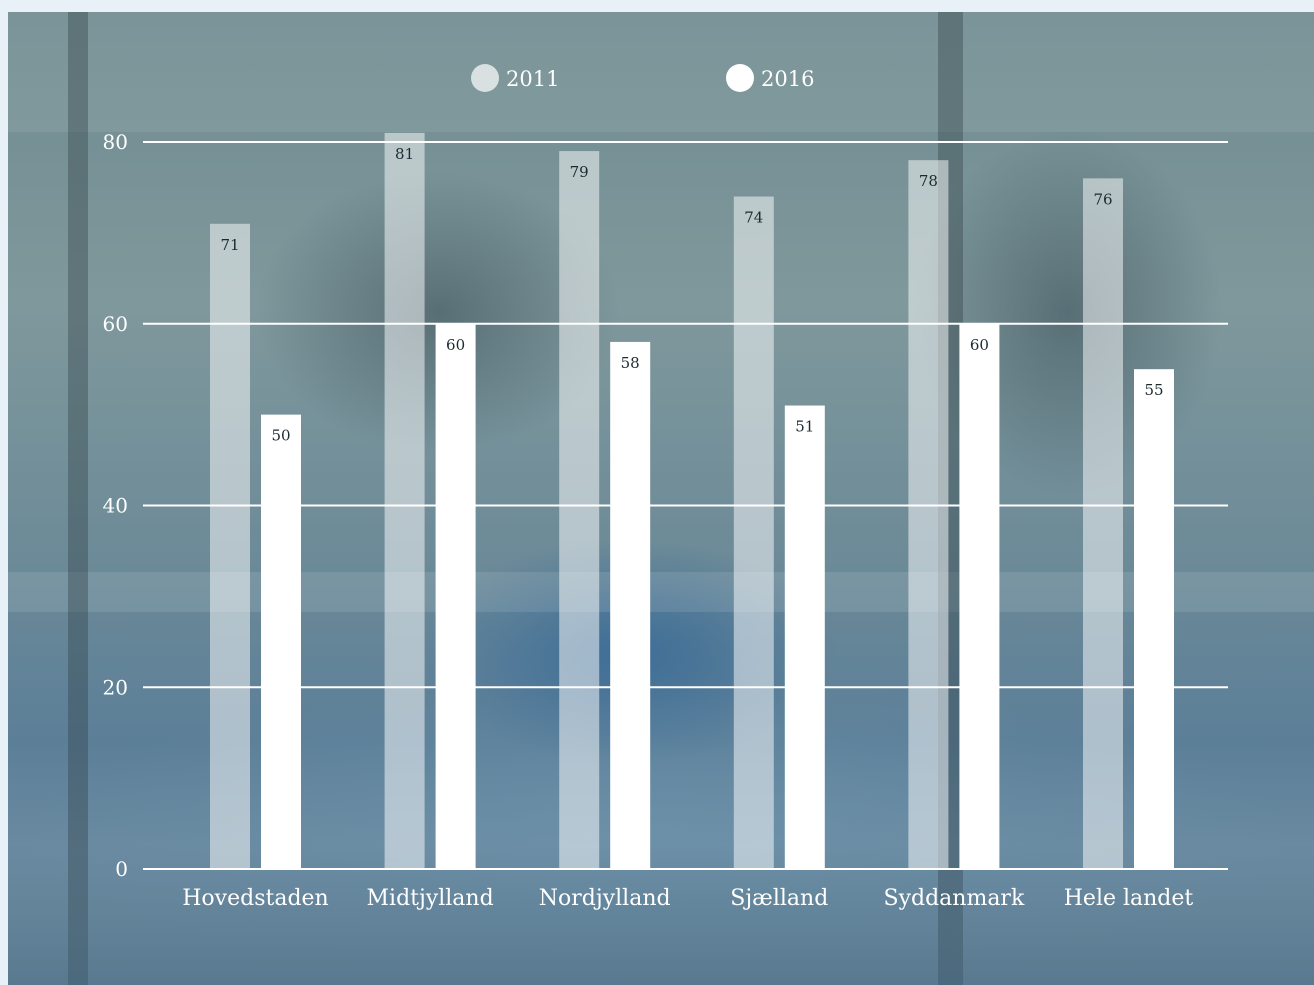 The width and height of the screenshot is (1314, 985). I want to click on value-label: 50, so click(280, 436).